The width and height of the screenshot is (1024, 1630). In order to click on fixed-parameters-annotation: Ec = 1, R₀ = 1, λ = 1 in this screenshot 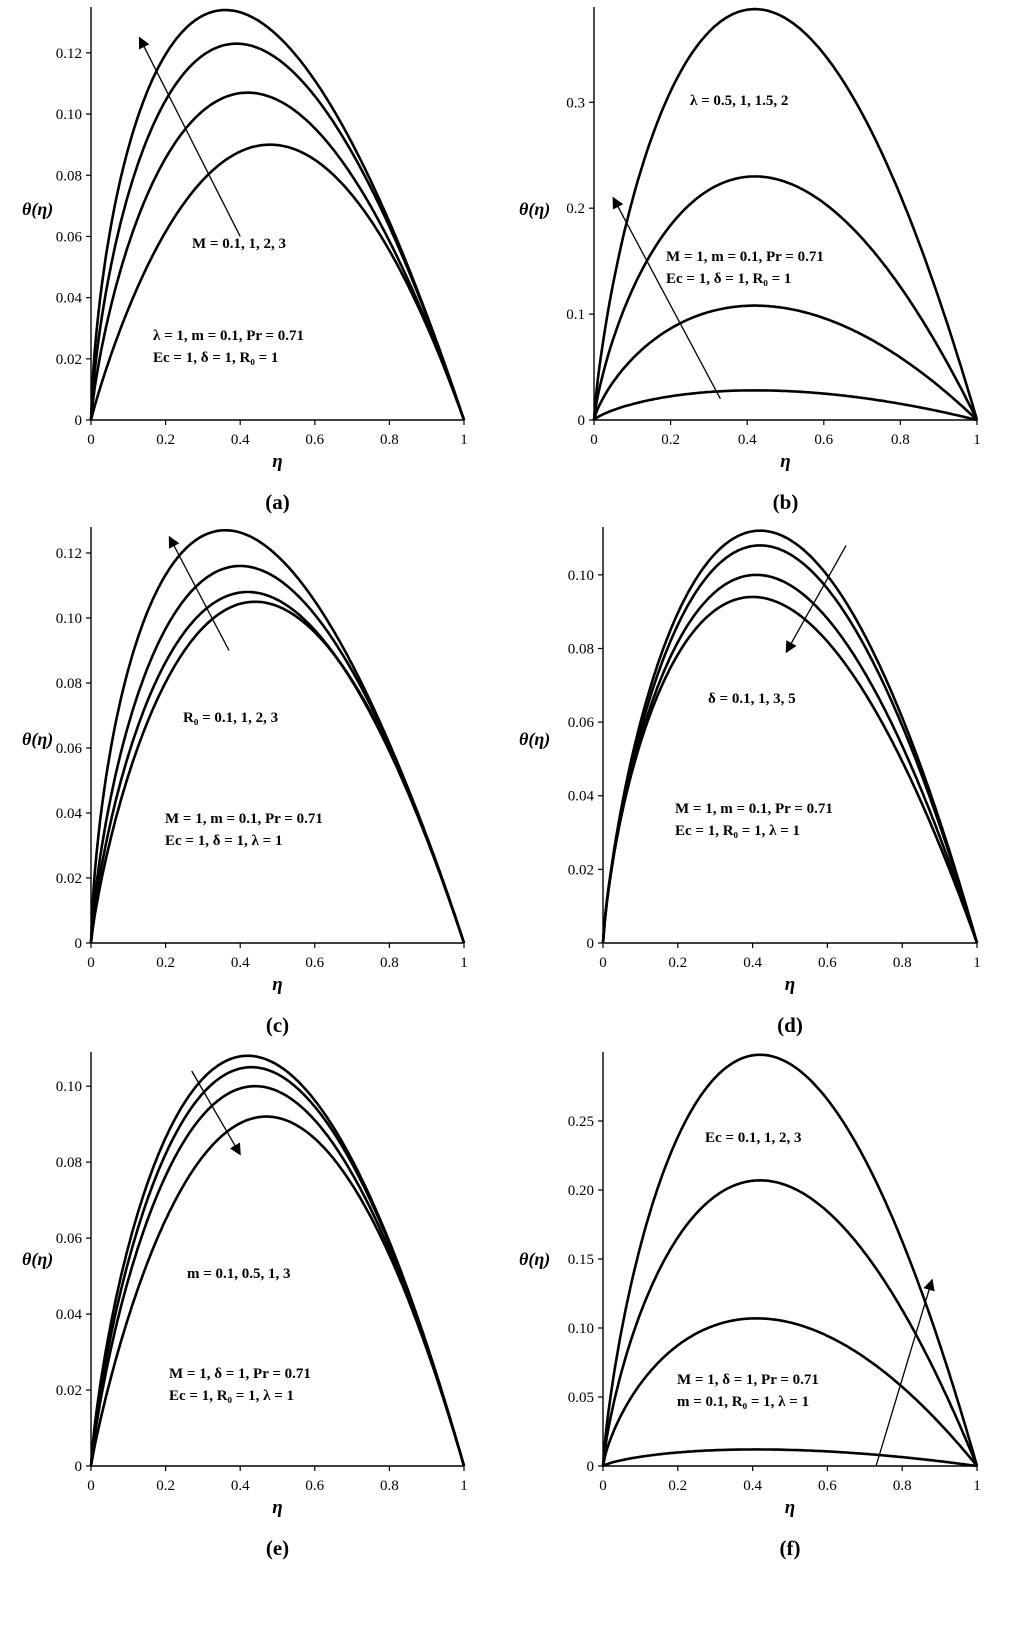, I will do `click(231, 1396)`.